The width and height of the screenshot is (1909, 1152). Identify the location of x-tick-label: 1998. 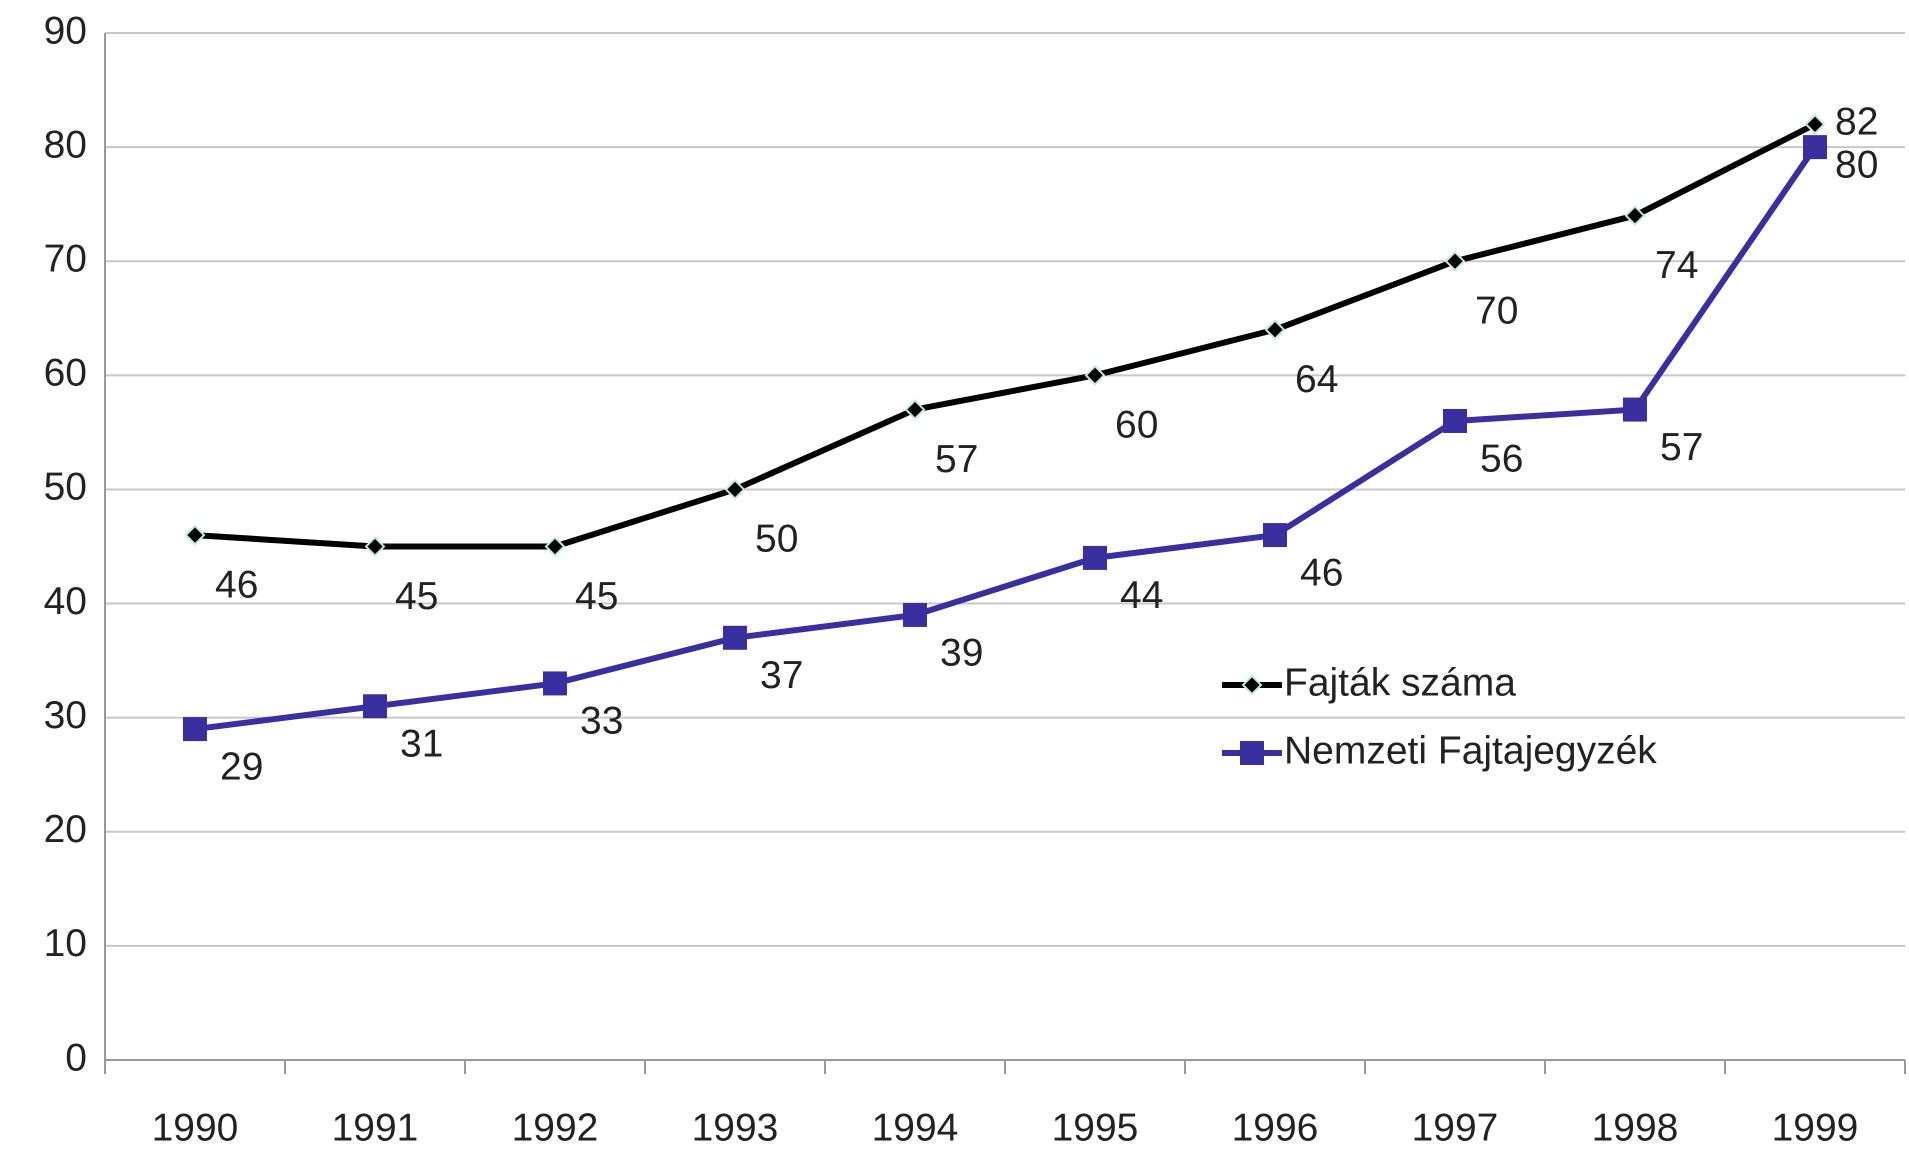
(1635, 1127).